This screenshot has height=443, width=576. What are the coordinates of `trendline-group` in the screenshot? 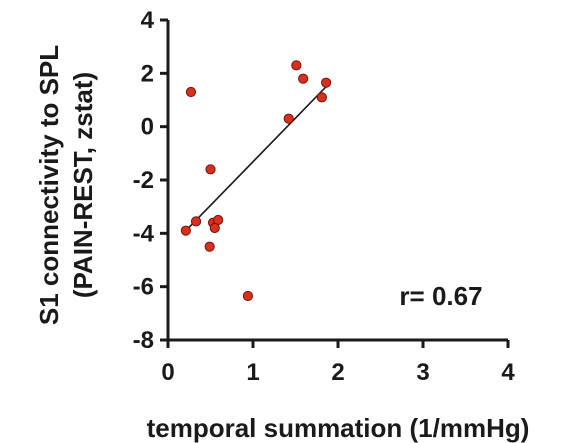 It's located at (256, 159).